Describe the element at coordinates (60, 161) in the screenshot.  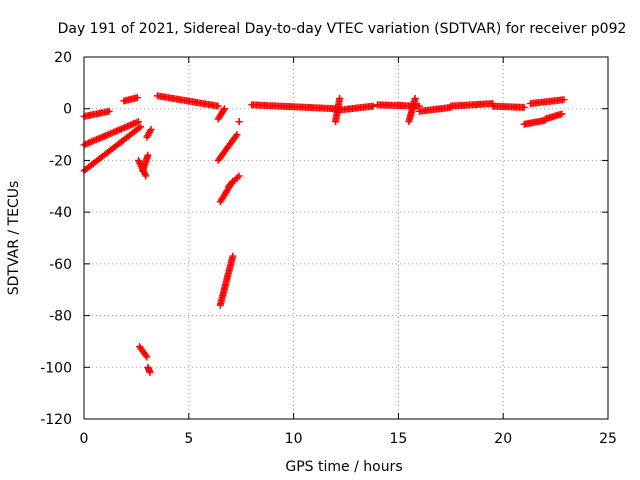
I see `y-tick-label: -20` at that location.